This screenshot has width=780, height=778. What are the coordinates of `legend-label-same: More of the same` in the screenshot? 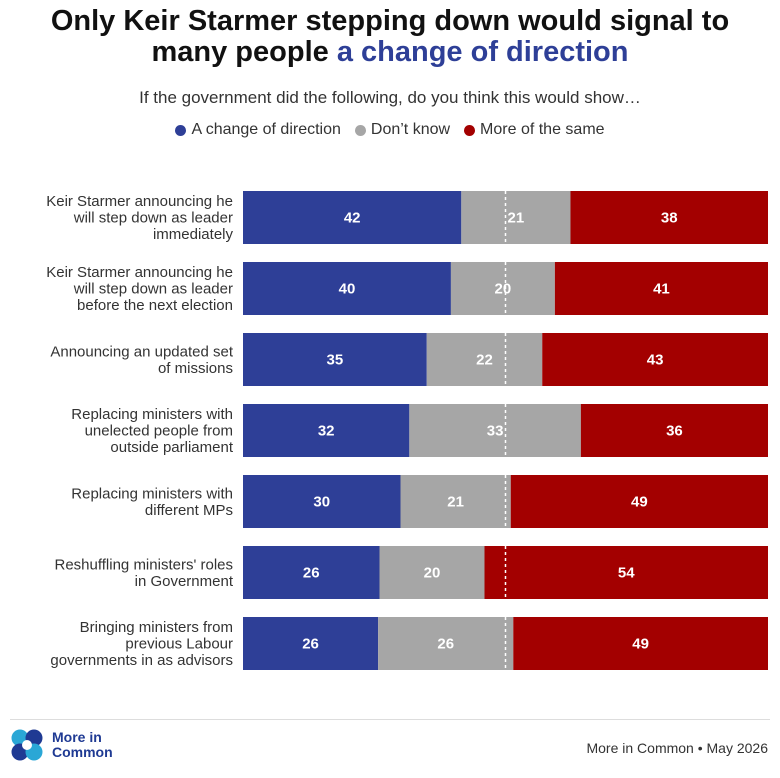 It's located at (542, 129).